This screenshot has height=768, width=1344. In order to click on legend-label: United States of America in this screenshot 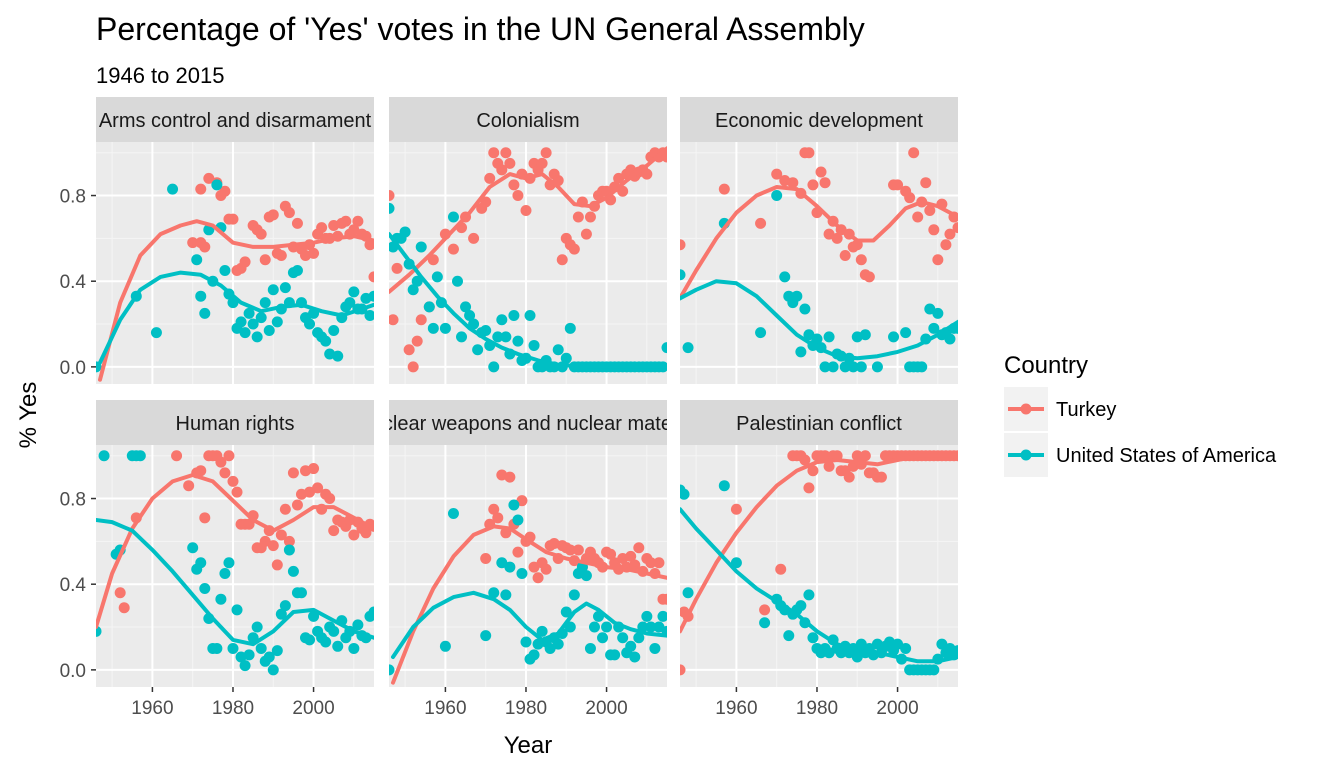, I will do `click(1166, 456)`.